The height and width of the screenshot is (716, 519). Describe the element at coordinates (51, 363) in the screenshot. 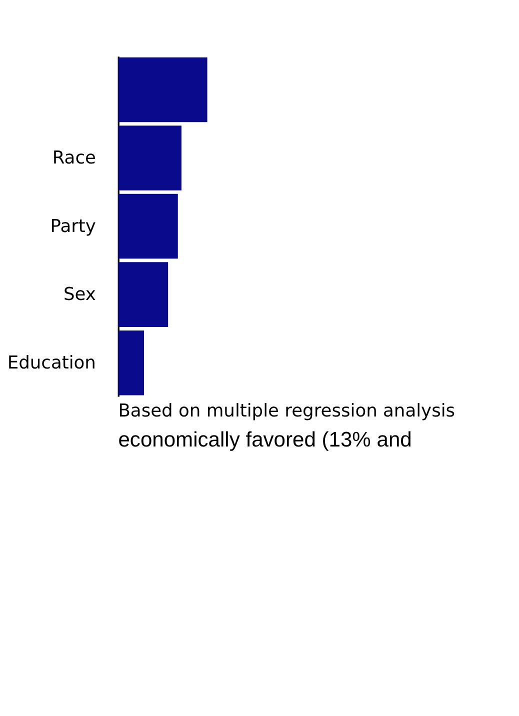

I see `y-tick-label: Education` at that location.